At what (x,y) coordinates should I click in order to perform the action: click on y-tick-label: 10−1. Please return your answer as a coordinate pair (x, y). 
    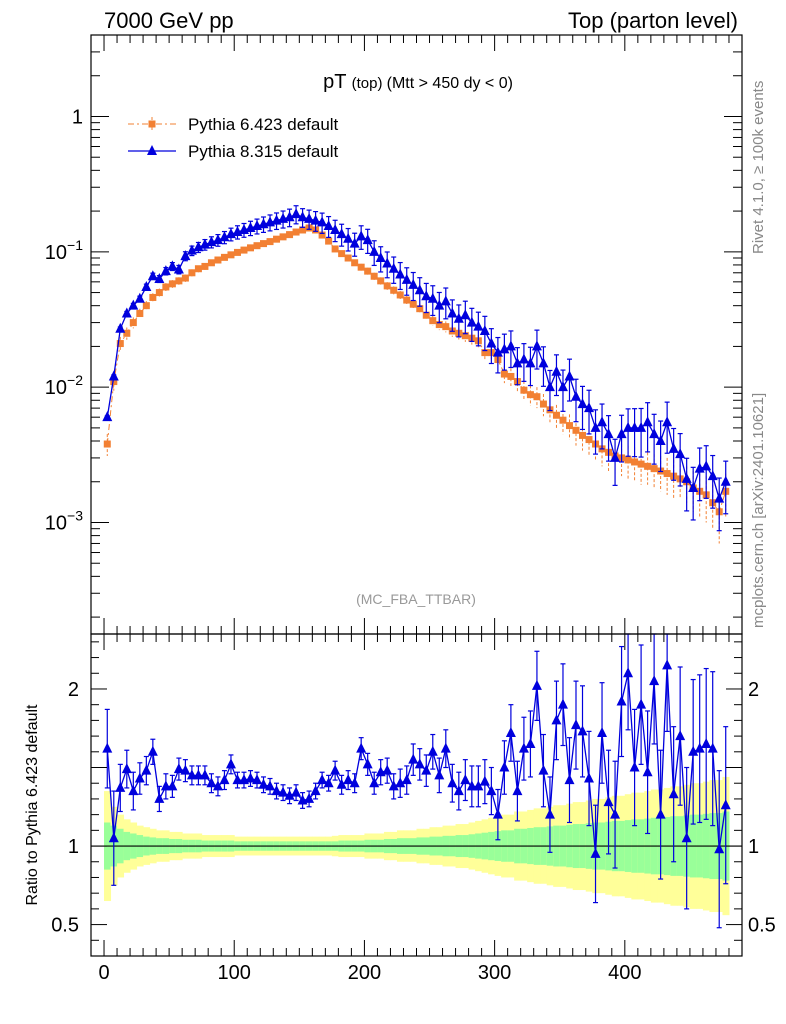
    Looking at the image, I should click on (64, 250).